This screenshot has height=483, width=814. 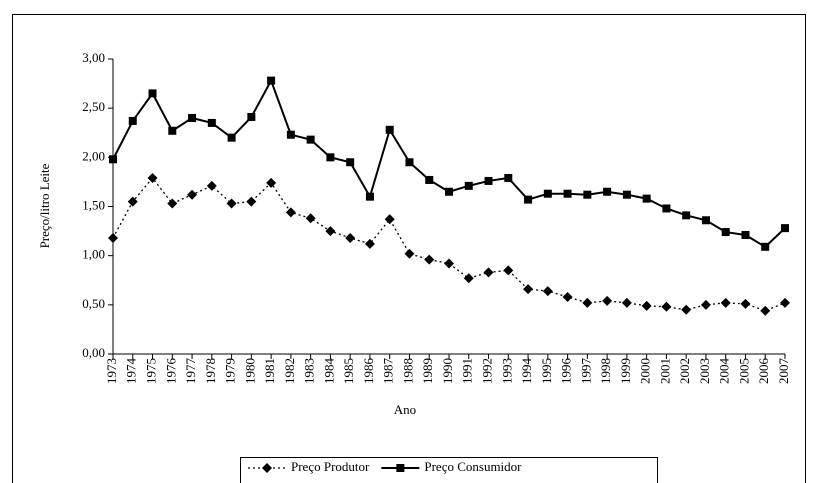 I want to click on x-tick-label: 1986, so click(x=368, y=371).